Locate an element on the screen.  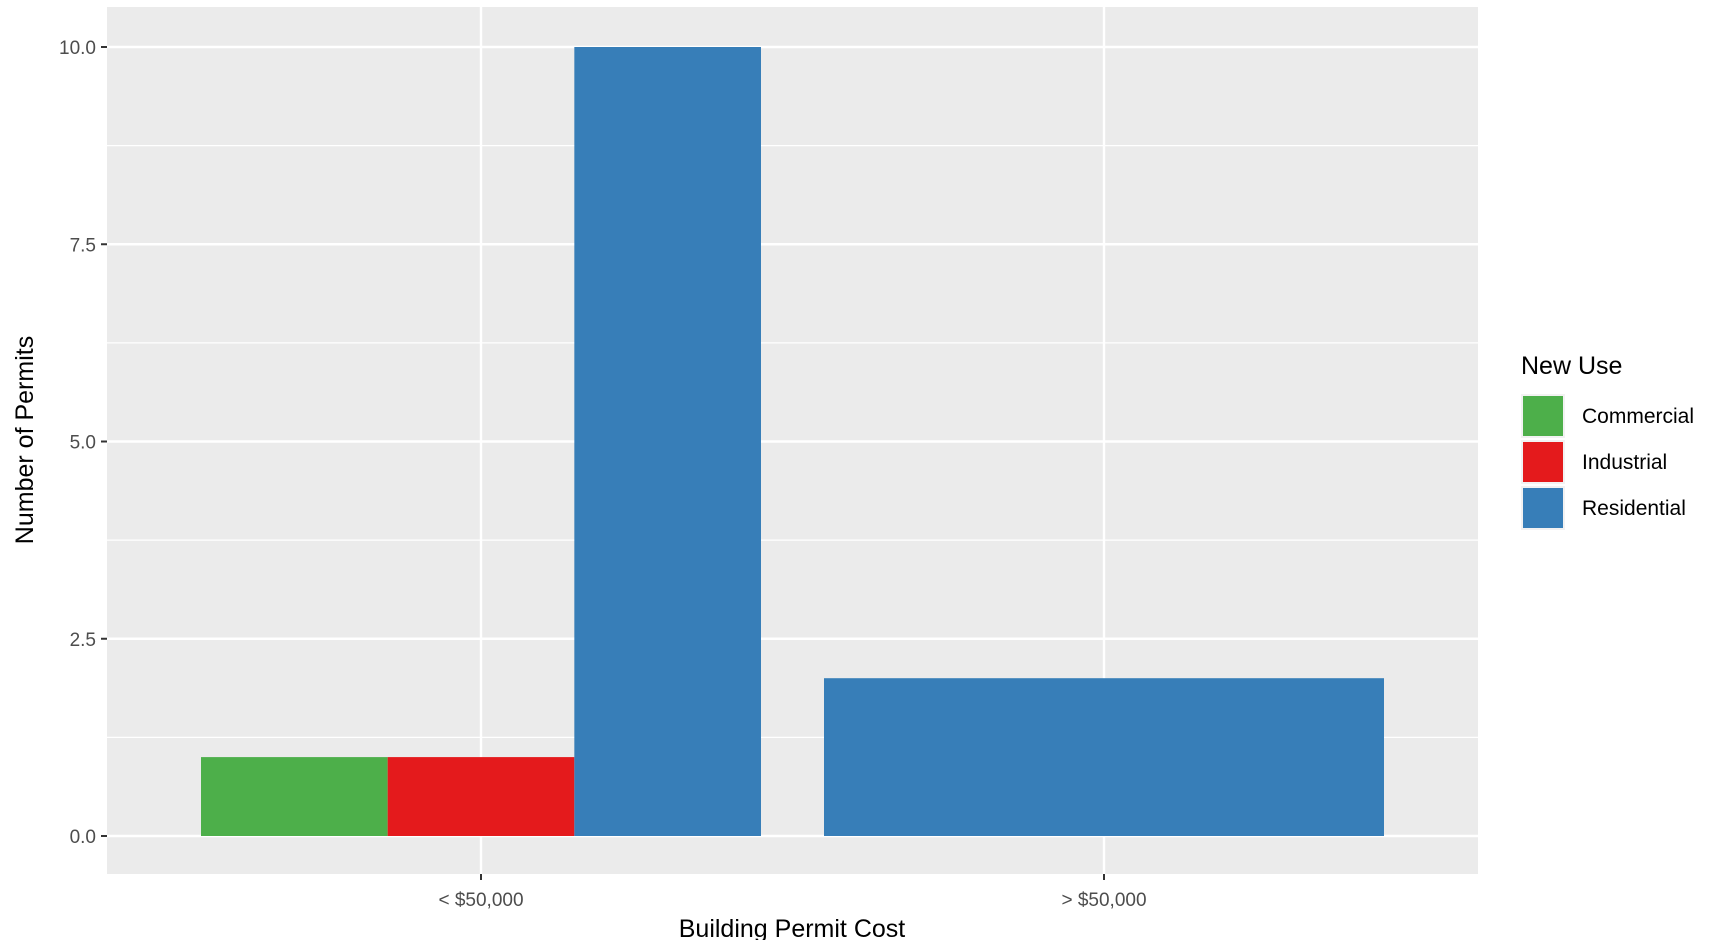
y-tick-label: 5.0 is located at coordinates (83, 443).